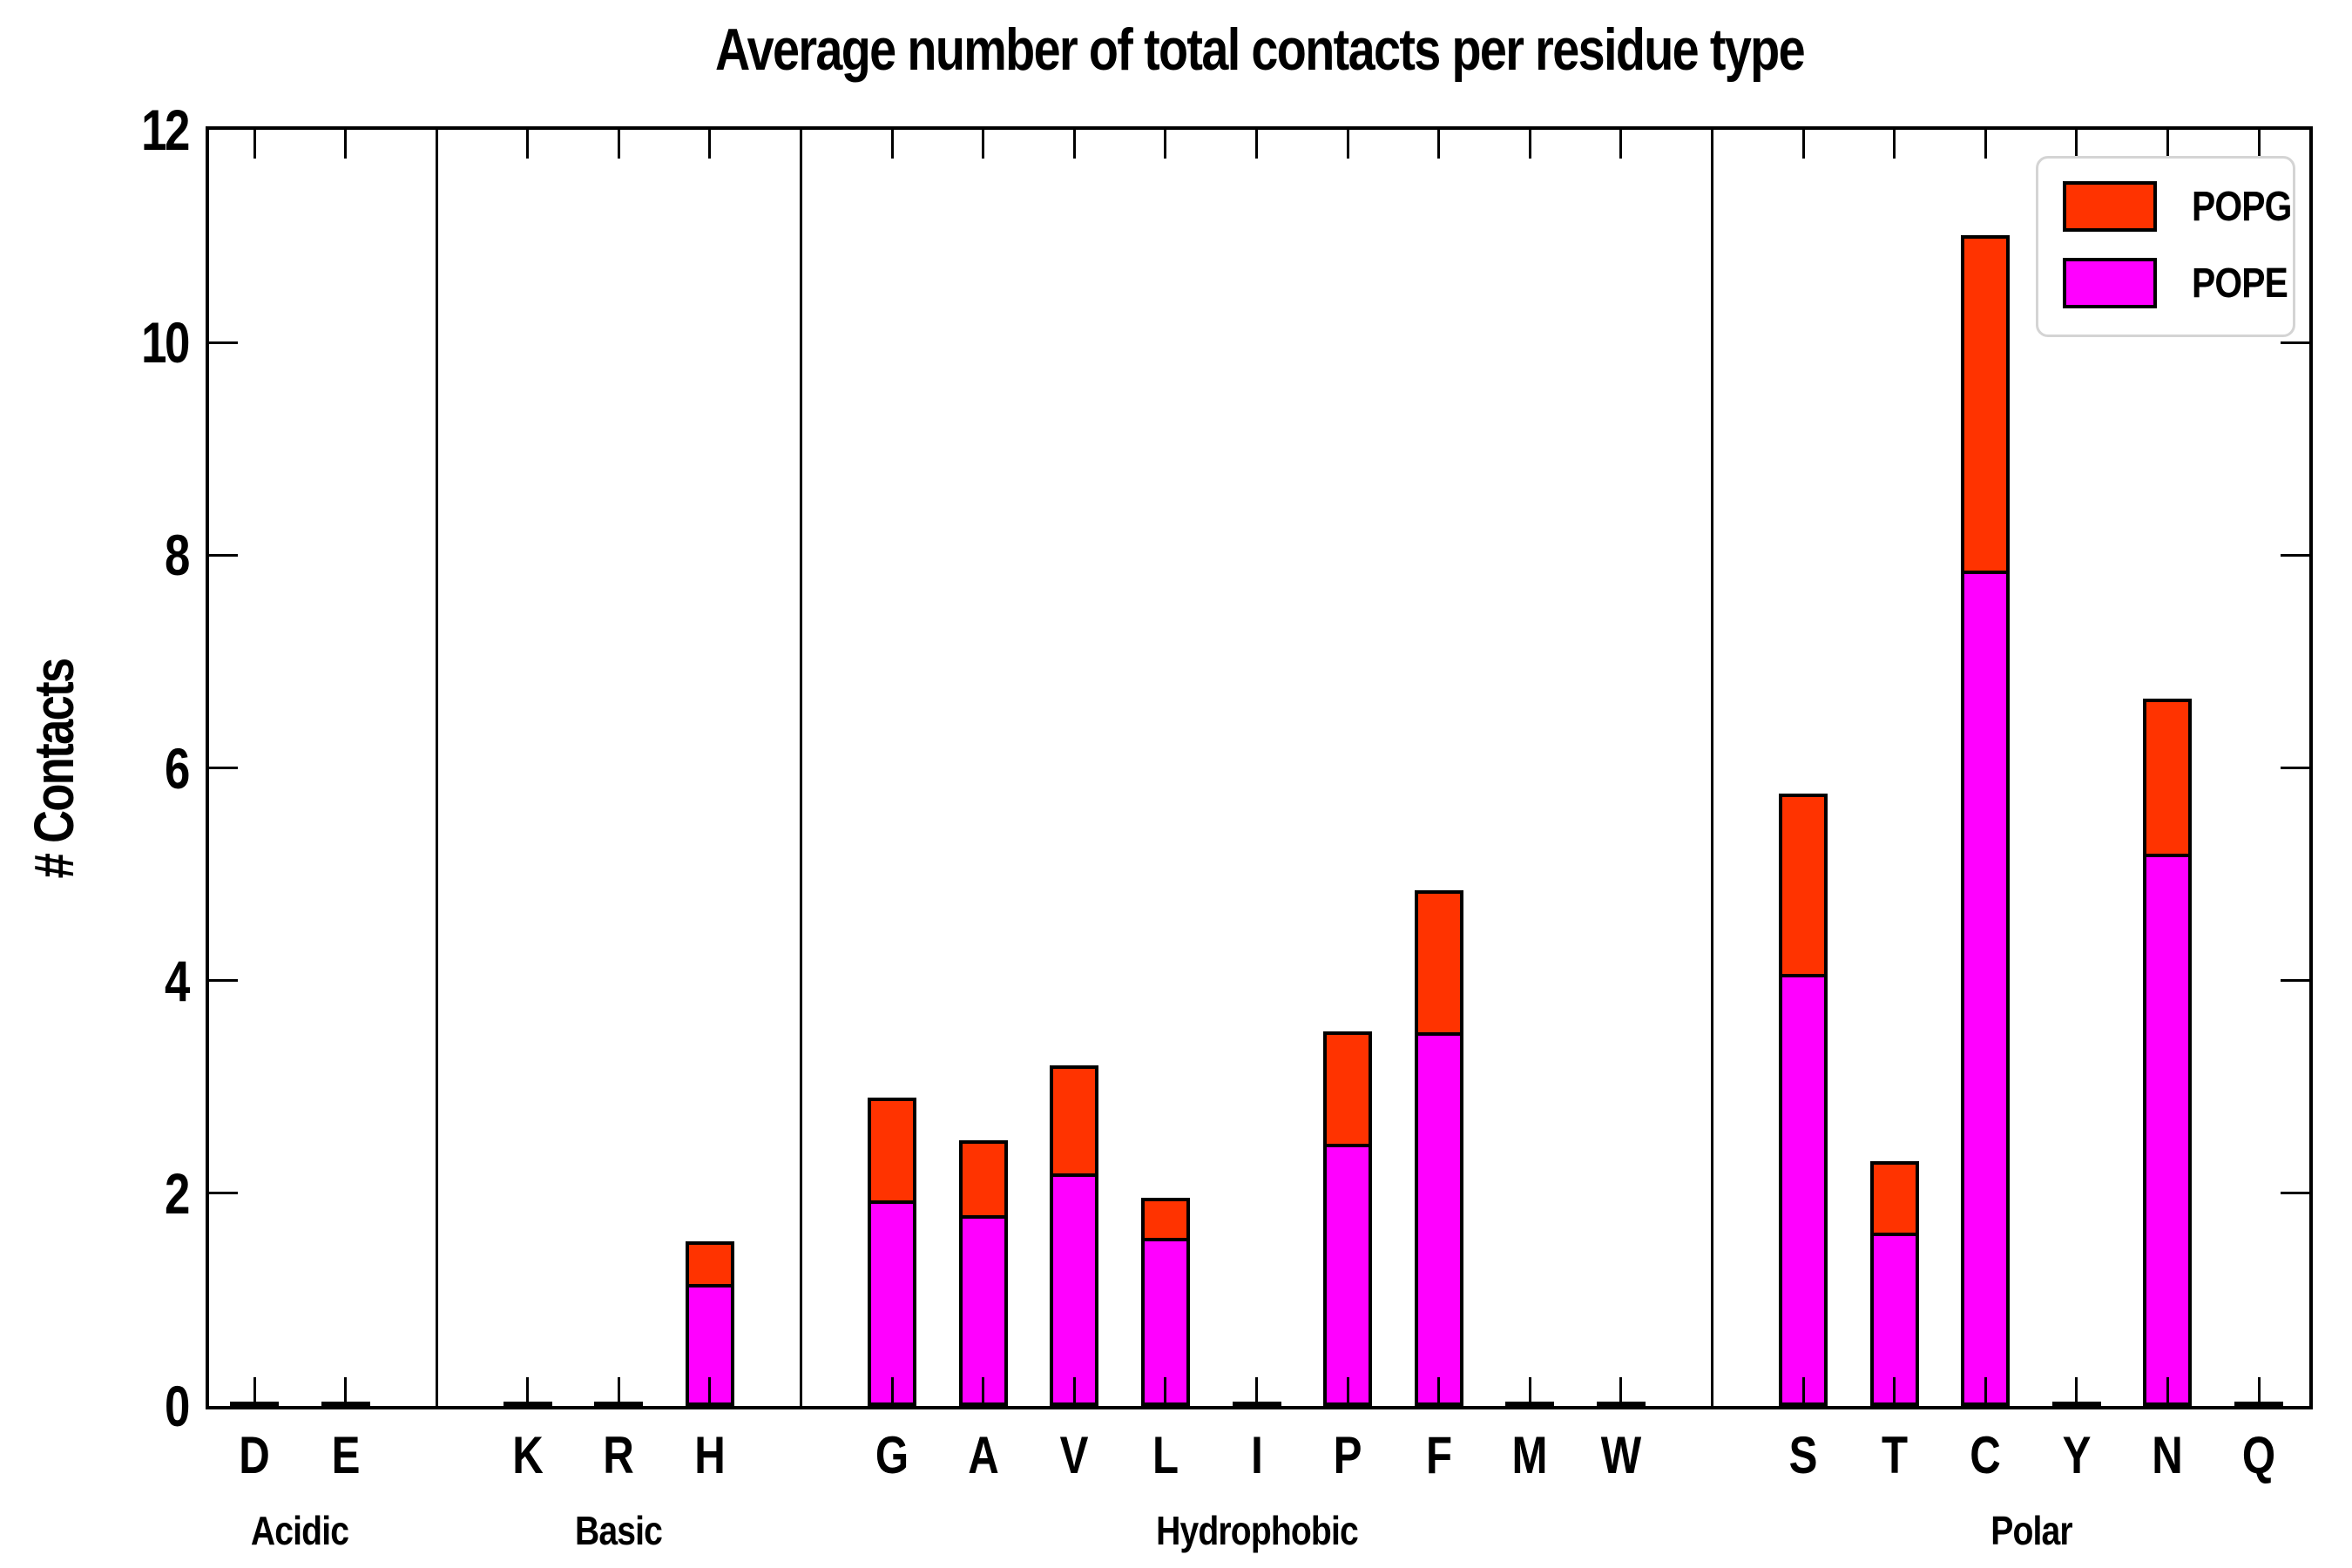  What do you see at coordinates (1074, 1122) in the screenshot?
I see `bar-V-popg-segment` at bounding box center [1074, 1122].